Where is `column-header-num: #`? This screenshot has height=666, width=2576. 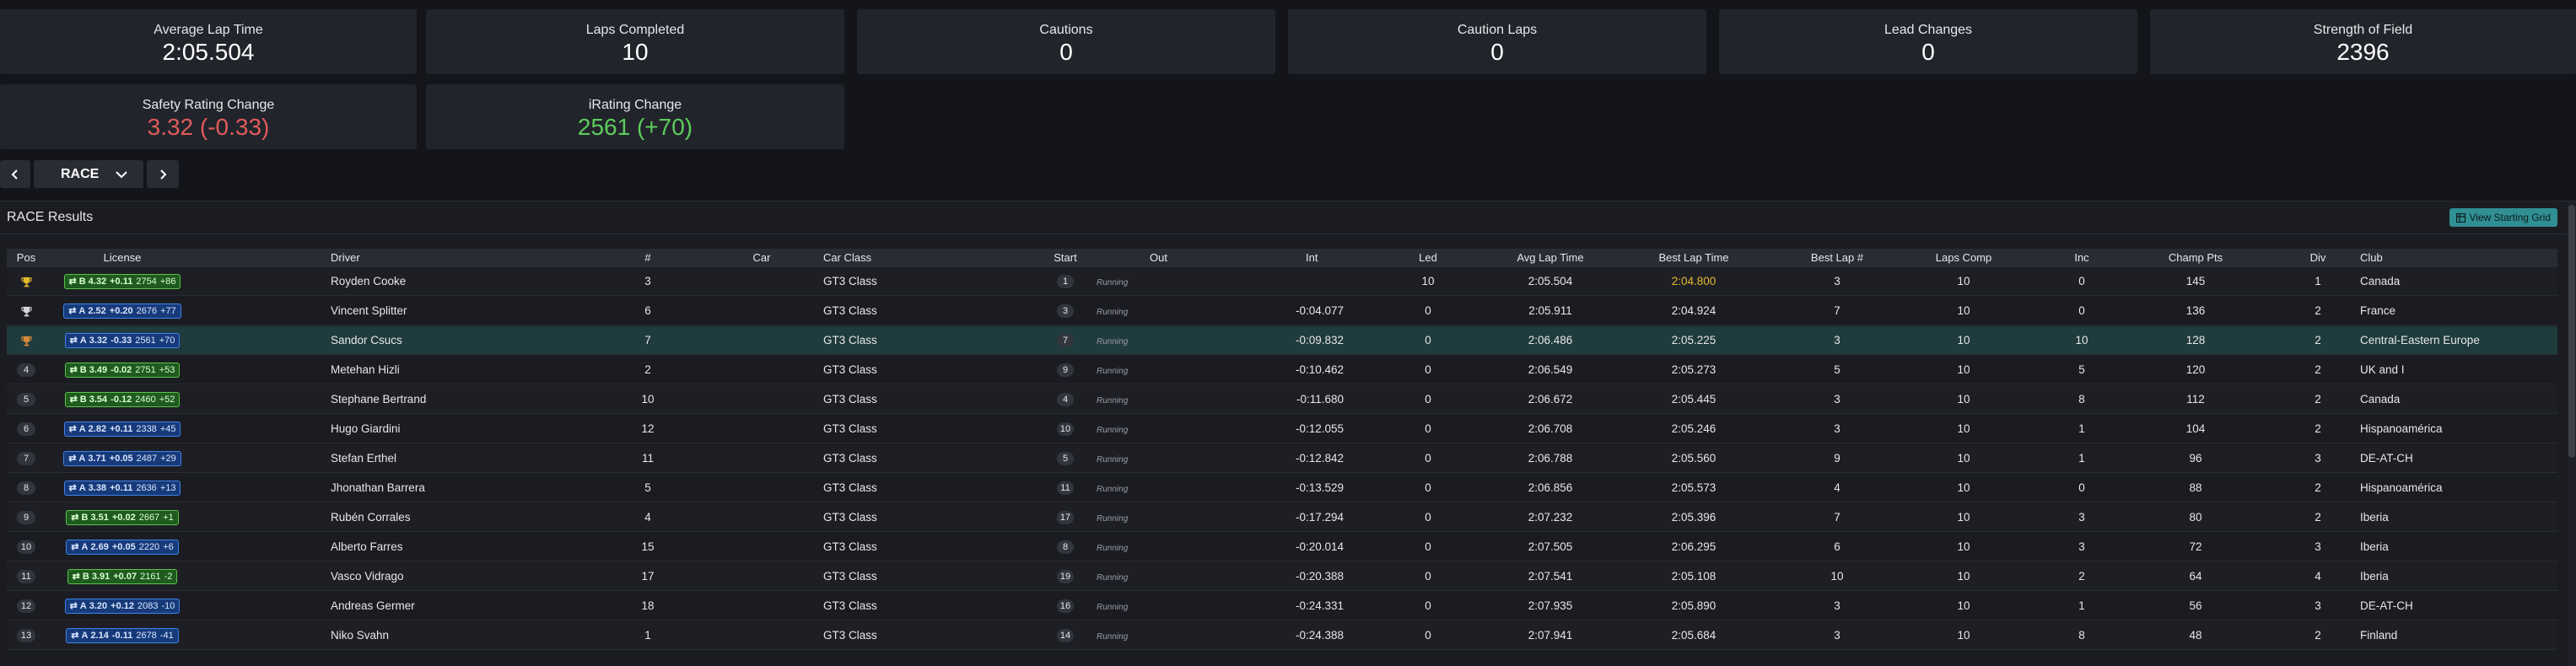
column-header-num: # is located at coordinates (647, 257).